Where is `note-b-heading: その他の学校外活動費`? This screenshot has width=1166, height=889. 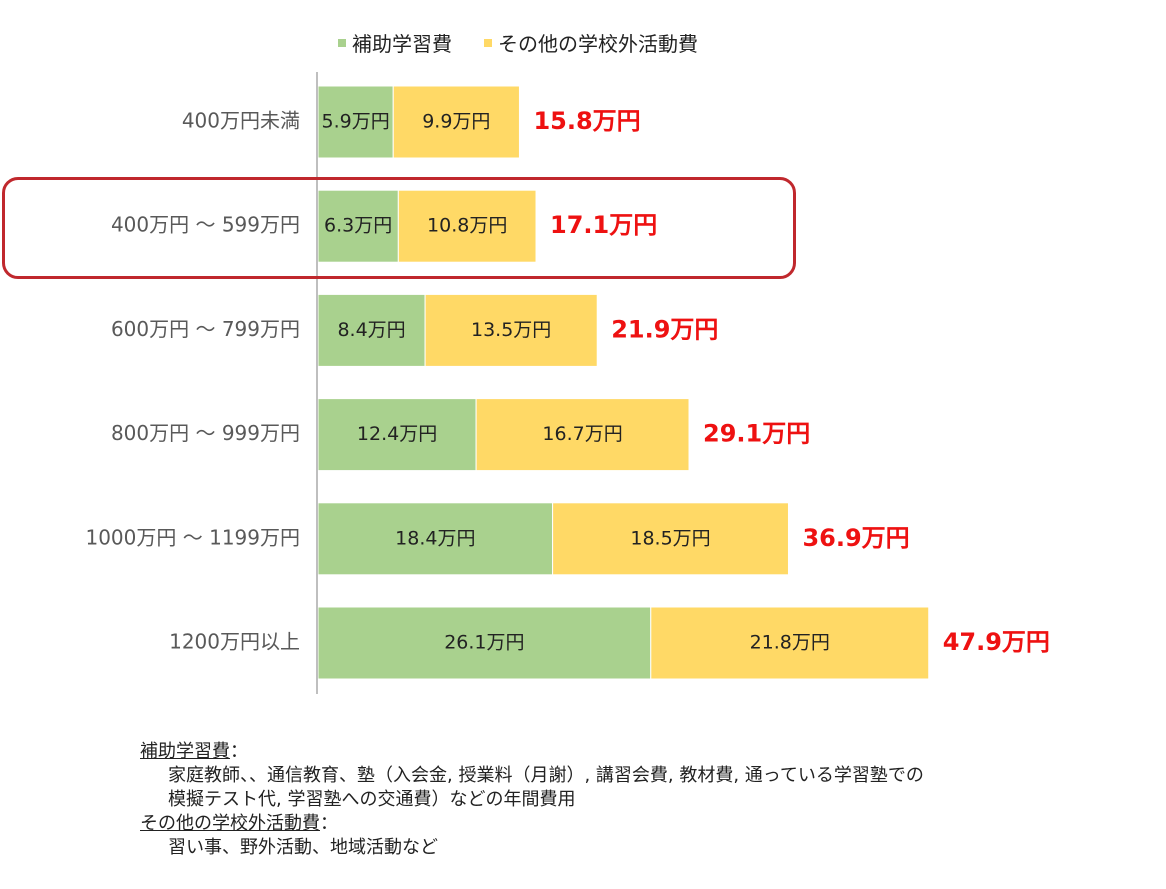 note-b-heading: その他の学校外活動費 is located at coordinates (230, 823).